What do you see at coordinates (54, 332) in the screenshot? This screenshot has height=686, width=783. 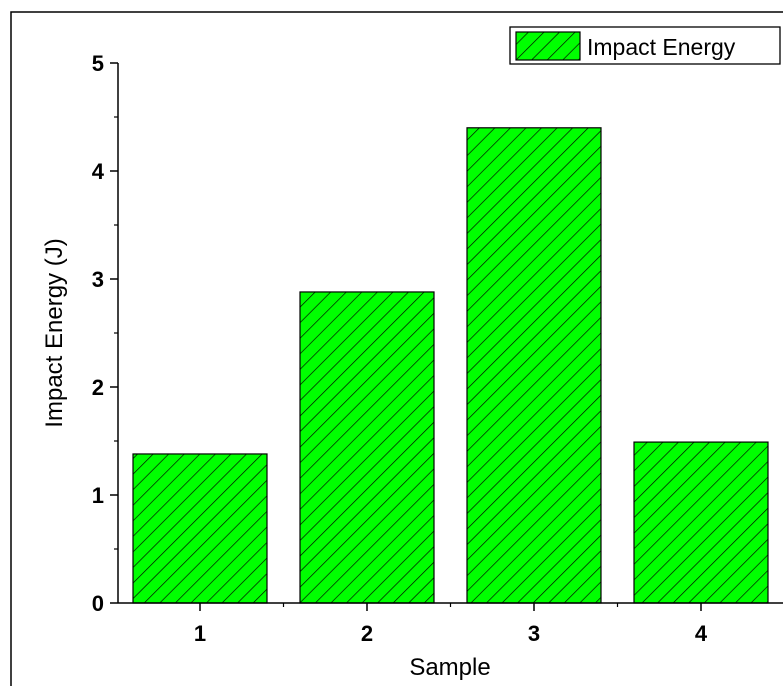 I see `y-axis-title: Impact Energy (J)` at bounding box center [54, 332].